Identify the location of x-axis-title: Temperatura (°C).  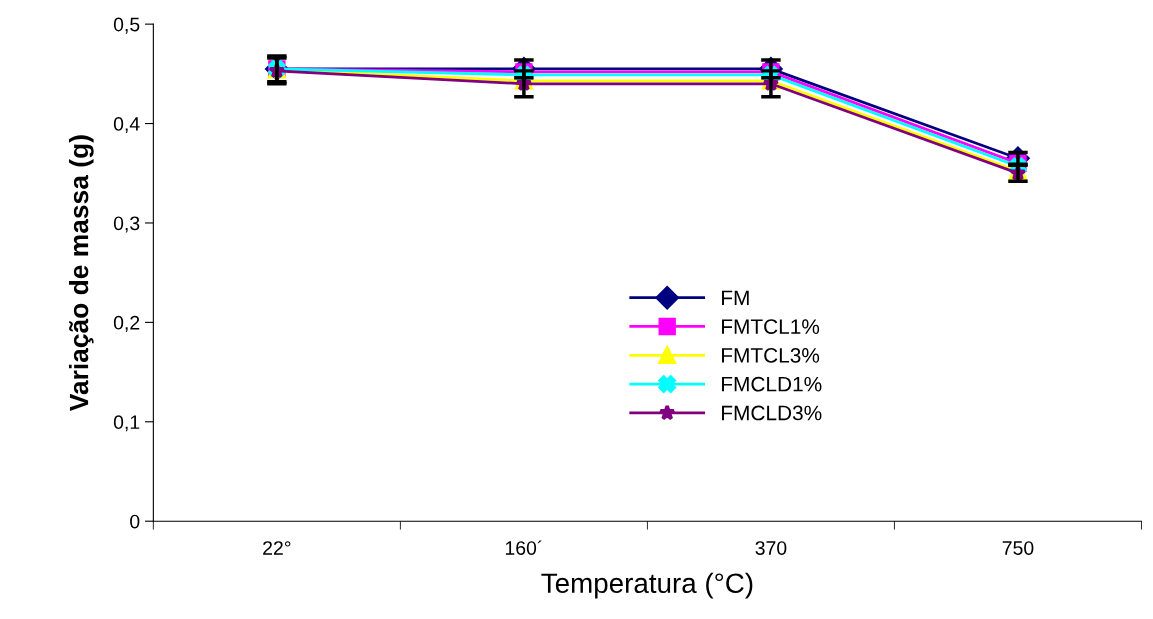
(647, 585).